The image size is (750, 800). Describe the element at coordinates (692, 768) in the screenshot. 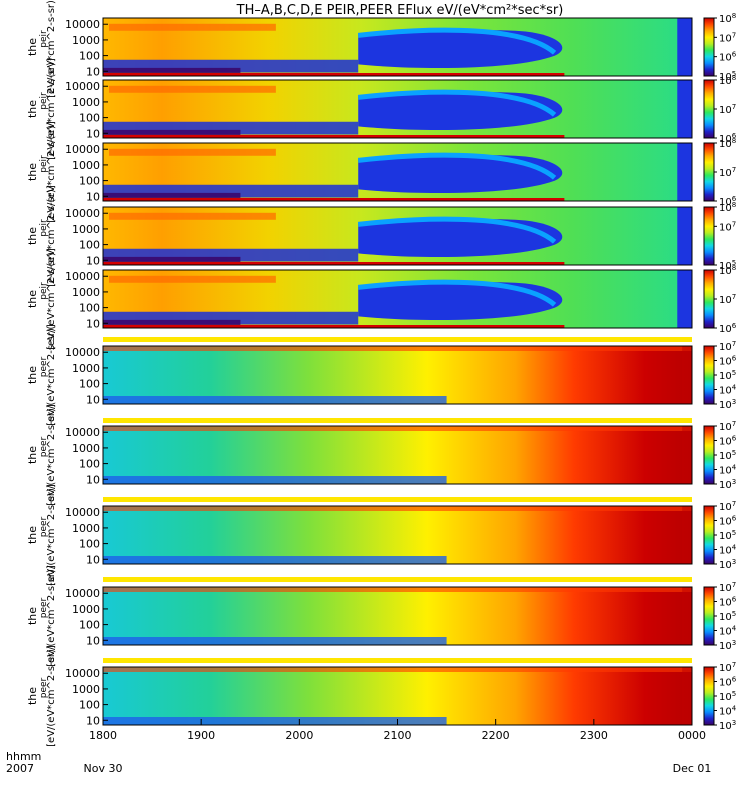

I see `end-date-label: Dec 01` at that location.